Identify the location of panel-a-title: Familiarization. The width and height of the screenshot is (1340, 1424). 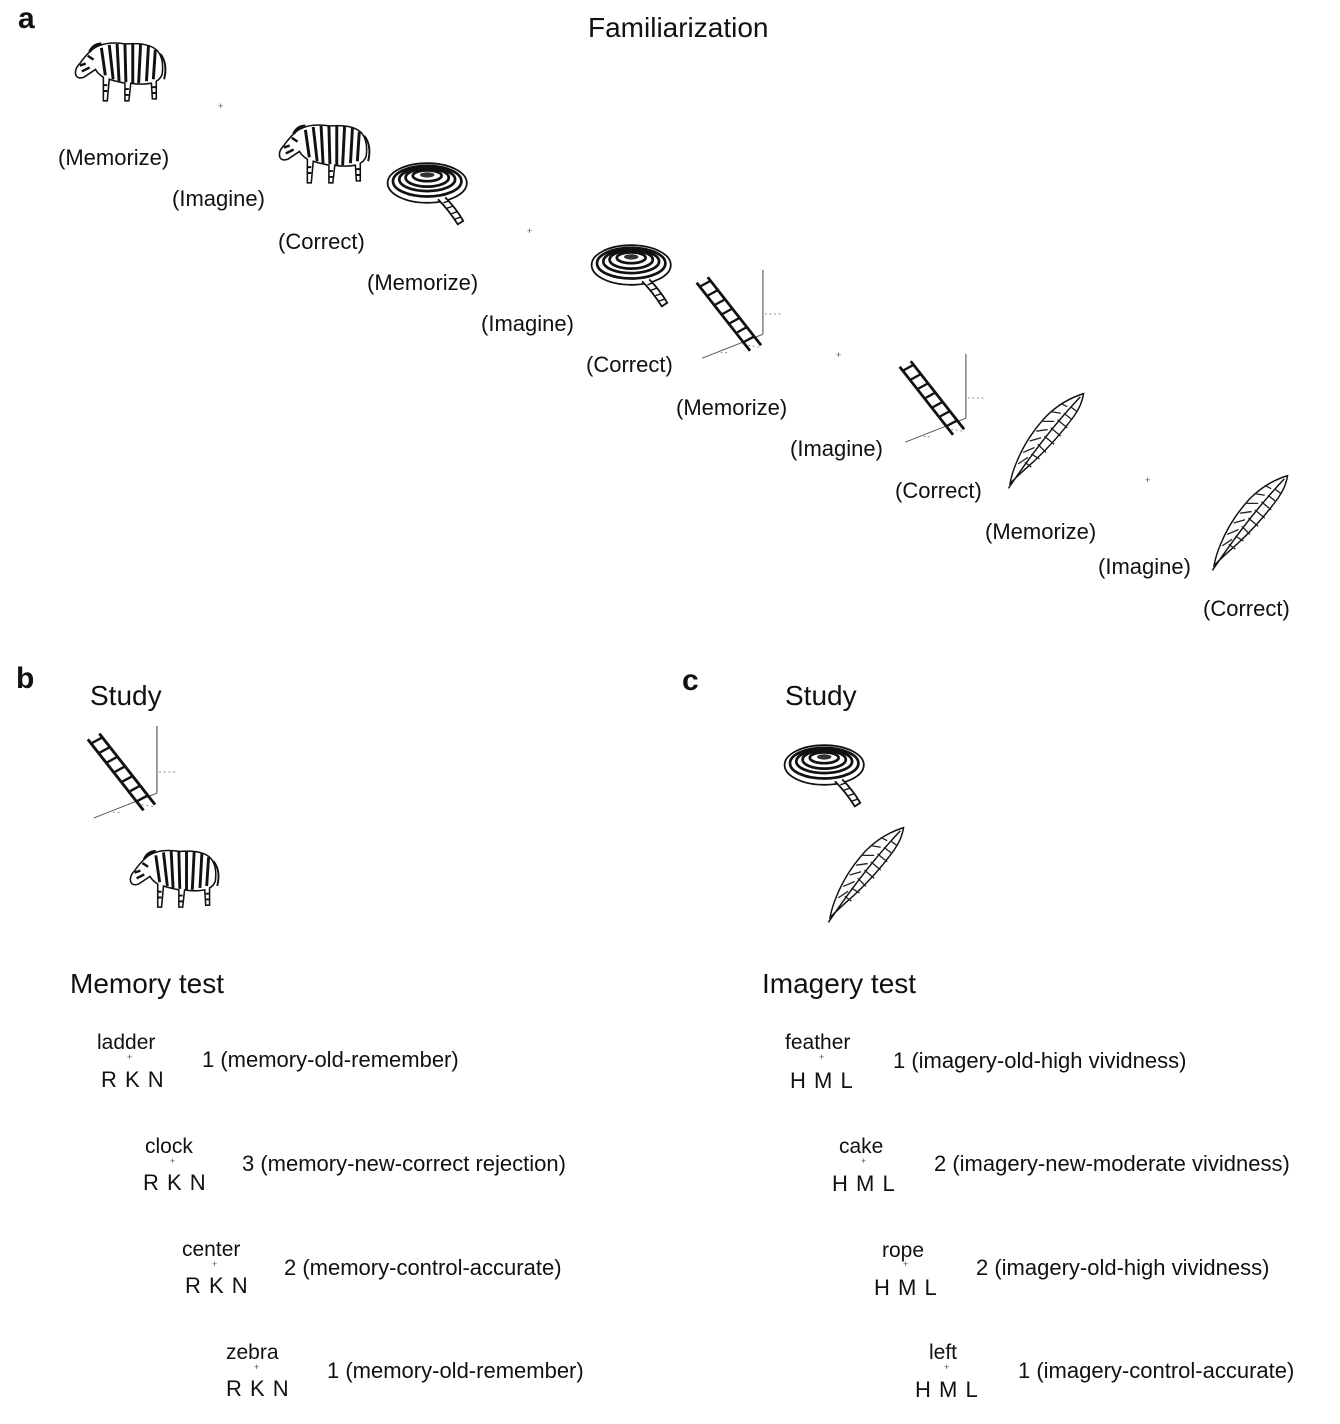
(678, 27).